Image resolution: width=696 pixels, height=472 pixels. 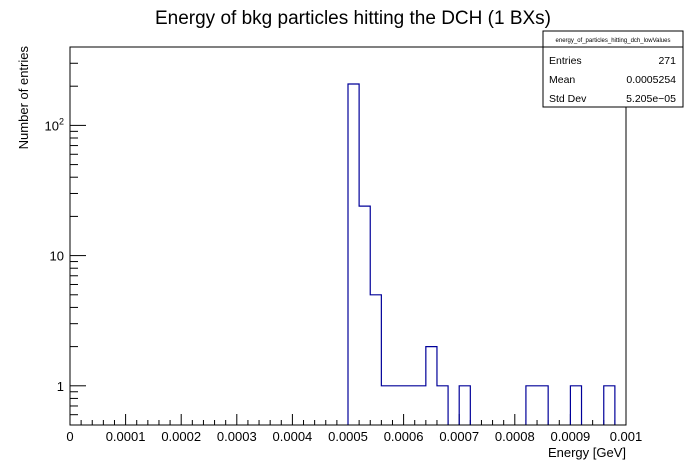 What do you see at coordinates (60, 386) in the screenshot?
I see `y-tick-label: 1` at bounding box center [60, 386].